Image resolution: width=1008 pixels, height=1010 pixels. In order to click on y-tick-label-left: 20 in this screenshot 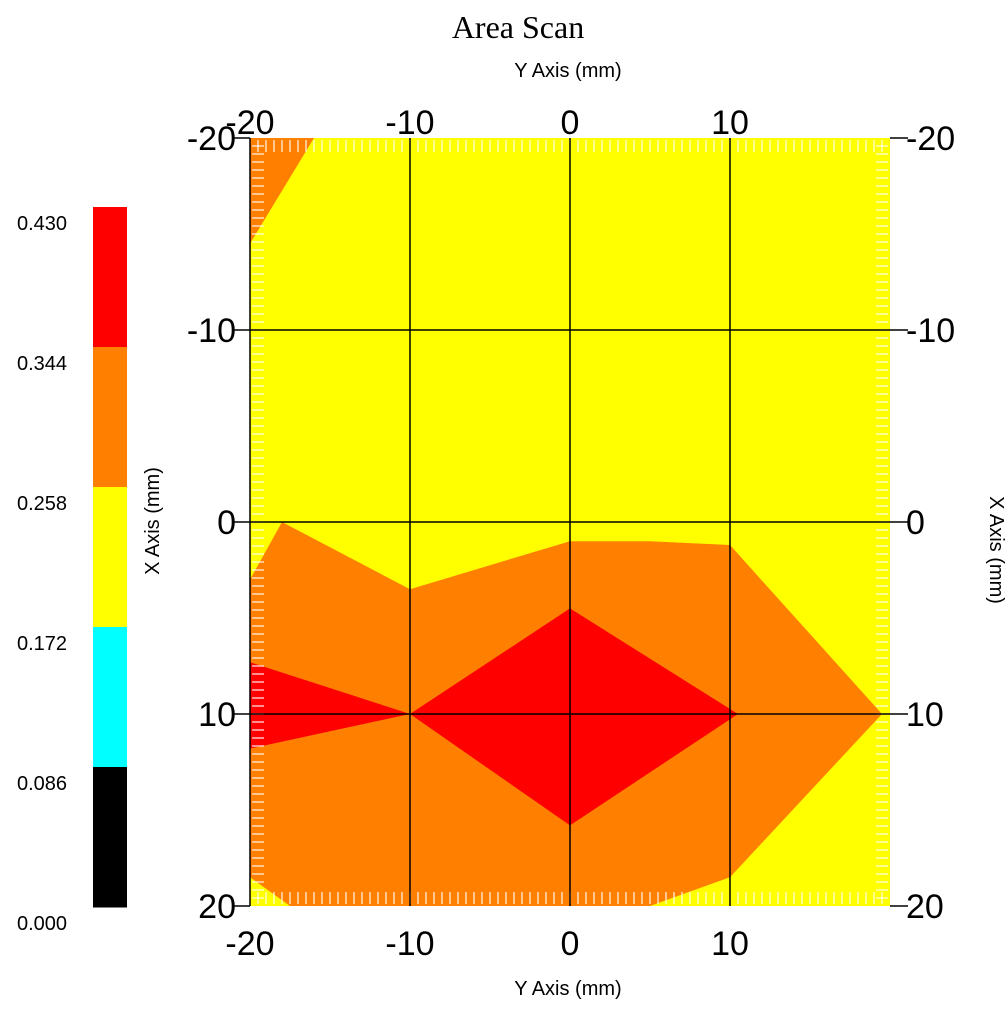, I will do `click(217, 907)`.